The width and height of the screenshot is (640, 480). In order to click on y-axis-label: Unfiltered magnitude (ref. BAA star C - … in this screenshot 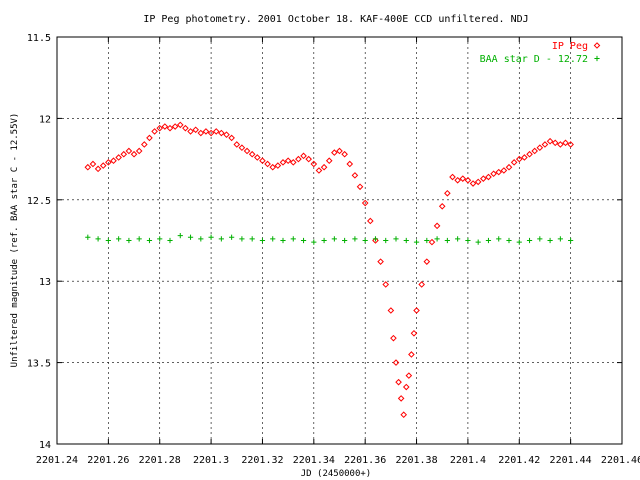, I will do `click(15, 240)`.